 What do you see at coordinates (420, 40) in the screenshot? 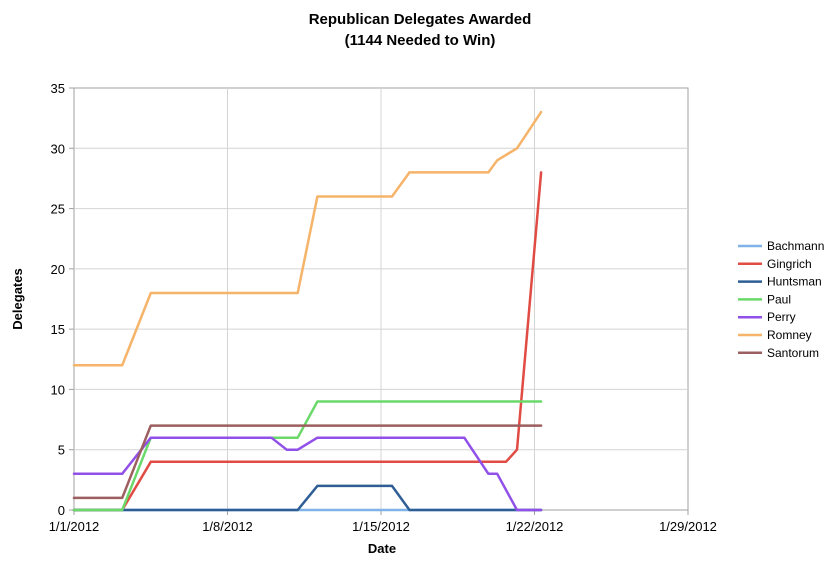
I see `chart-subtitle: (1144 Needed to Win)` at bounding box center [420, 40].